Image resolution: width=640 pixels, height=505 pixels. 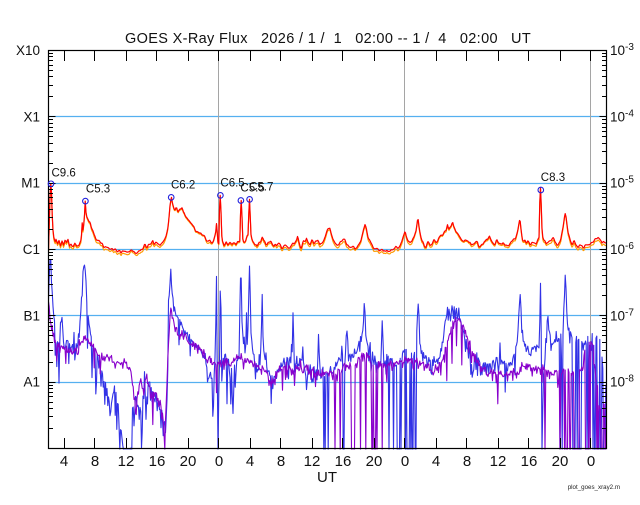 What do you see at coordinates (31, 382) in the screenshot?
I see `svg-text: A1` at bounding box center [31, 382].